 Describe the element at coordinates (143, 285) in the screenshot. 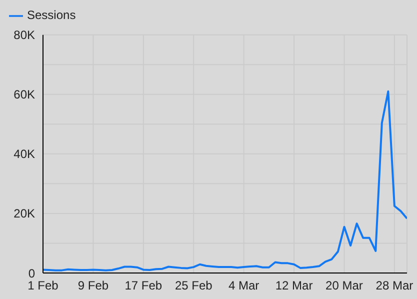

I see `x-tick-label: 17 Feb` at that location.